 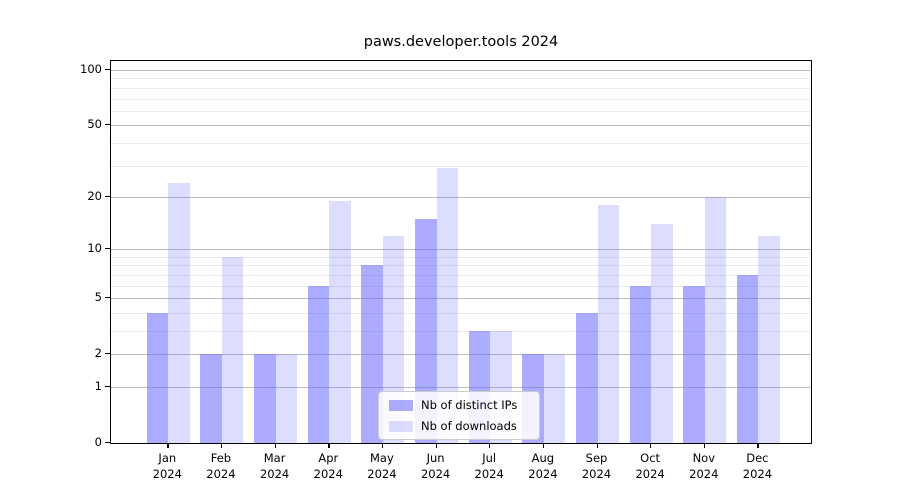 I want to click on x-tick-label-feb: Feb 2024, so click(x=221, y=466).